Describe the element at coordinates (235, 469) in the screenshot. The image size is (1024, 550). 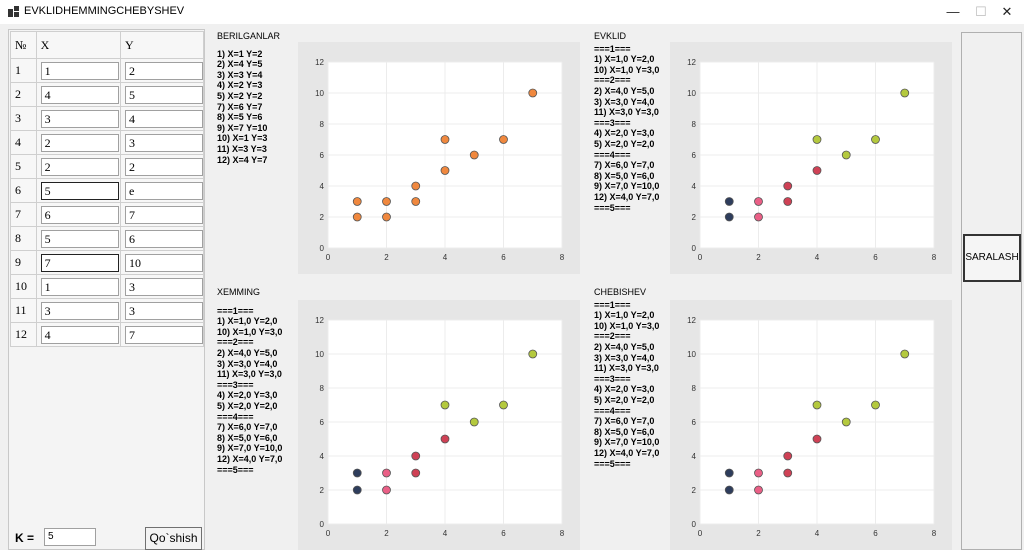
I see `list-line: ===5===` at that location.